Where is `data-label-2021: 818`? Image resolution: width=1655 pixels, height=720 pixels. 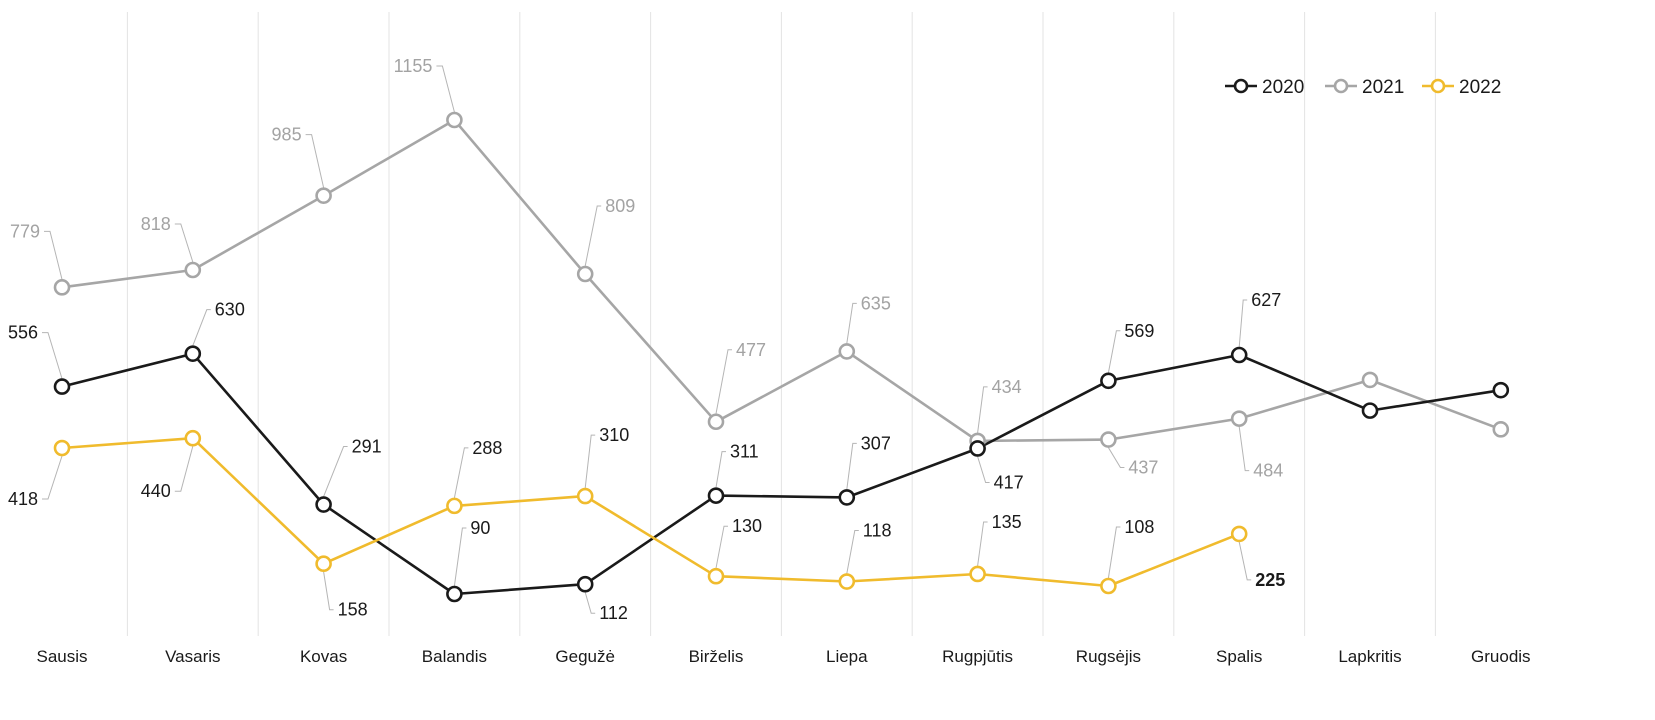
data-label-2021: 818 is located at coordinates (156, 224).